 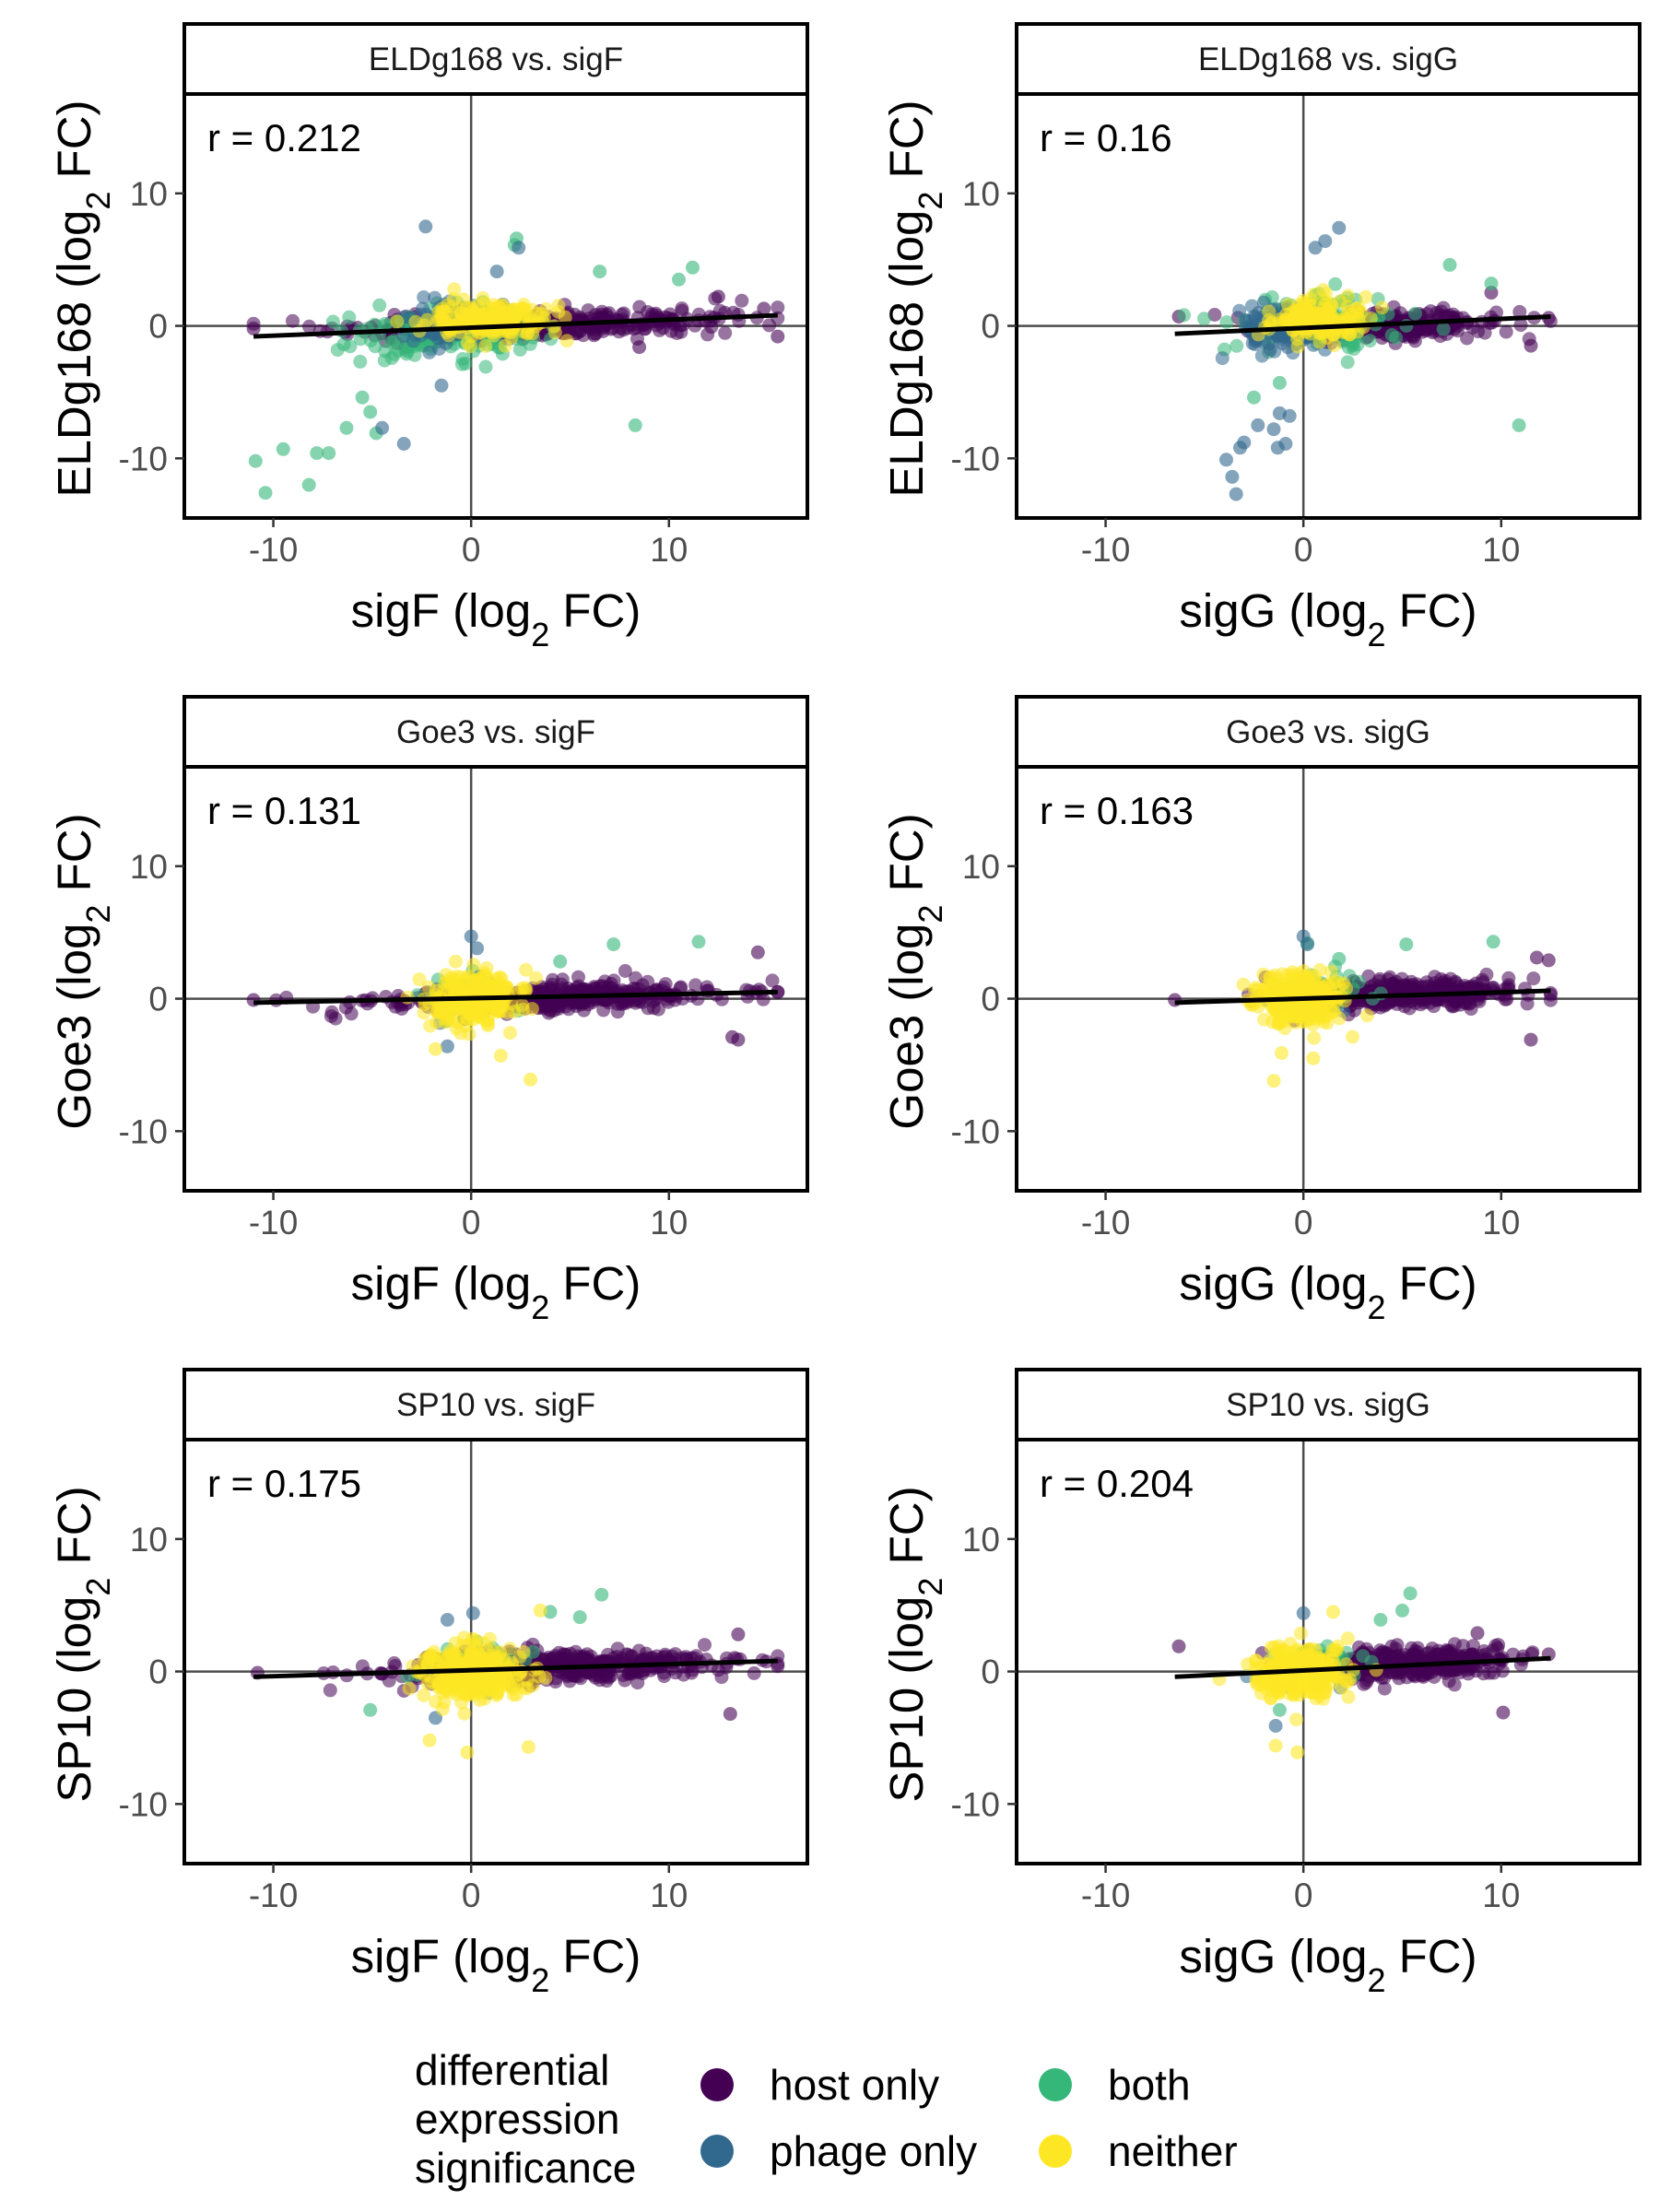 What do you see at coordinates (149, 194) in the screenshot?
I see `y-tick-label: 10` at bounding box center [149, 194].